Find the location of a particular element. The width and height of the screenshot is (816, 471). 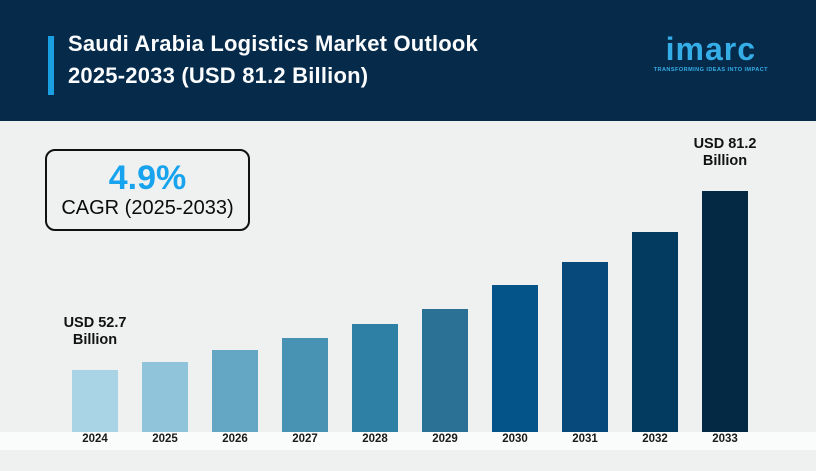

x-tick-label-2031: 2031 is located at coordinates (585, 439).